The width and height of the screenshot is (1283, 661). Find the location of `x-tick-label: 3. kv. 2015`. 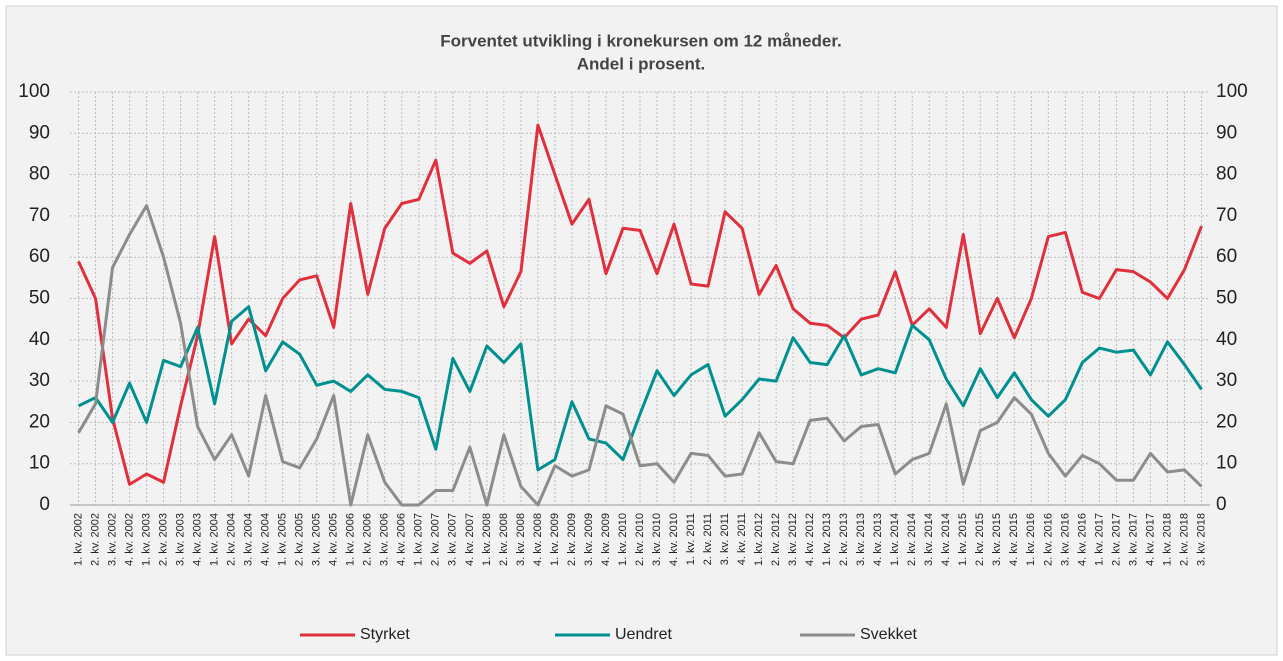

x-tick-label: 3. kv. 2015 is located at coordinates (997, 539).